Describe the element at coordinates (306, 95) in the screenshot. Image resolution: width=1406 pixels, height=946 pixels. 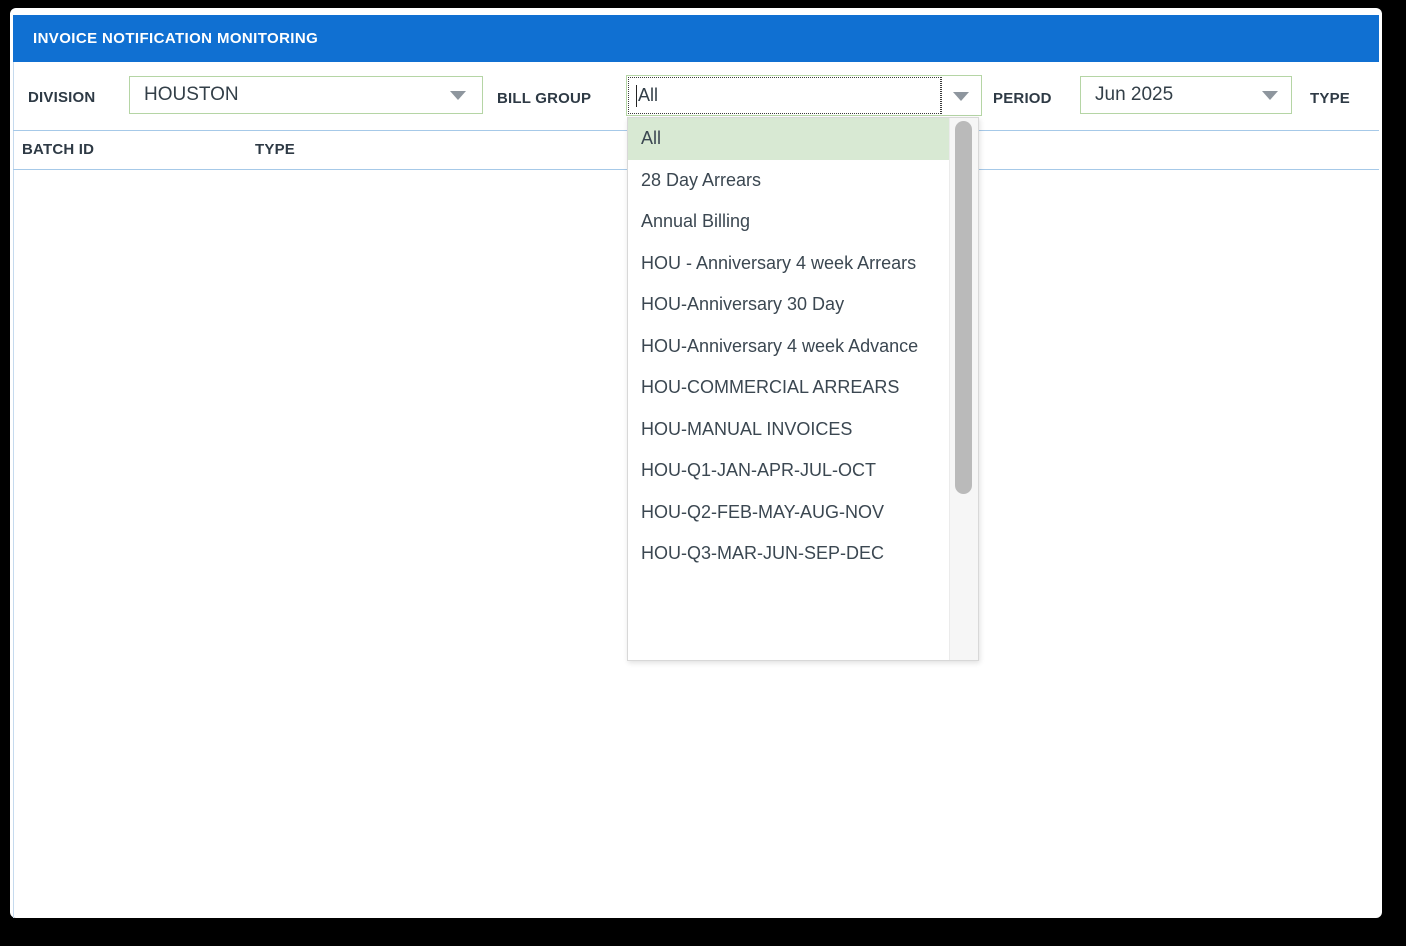
I see `division-select: HOUSTON` at that location.